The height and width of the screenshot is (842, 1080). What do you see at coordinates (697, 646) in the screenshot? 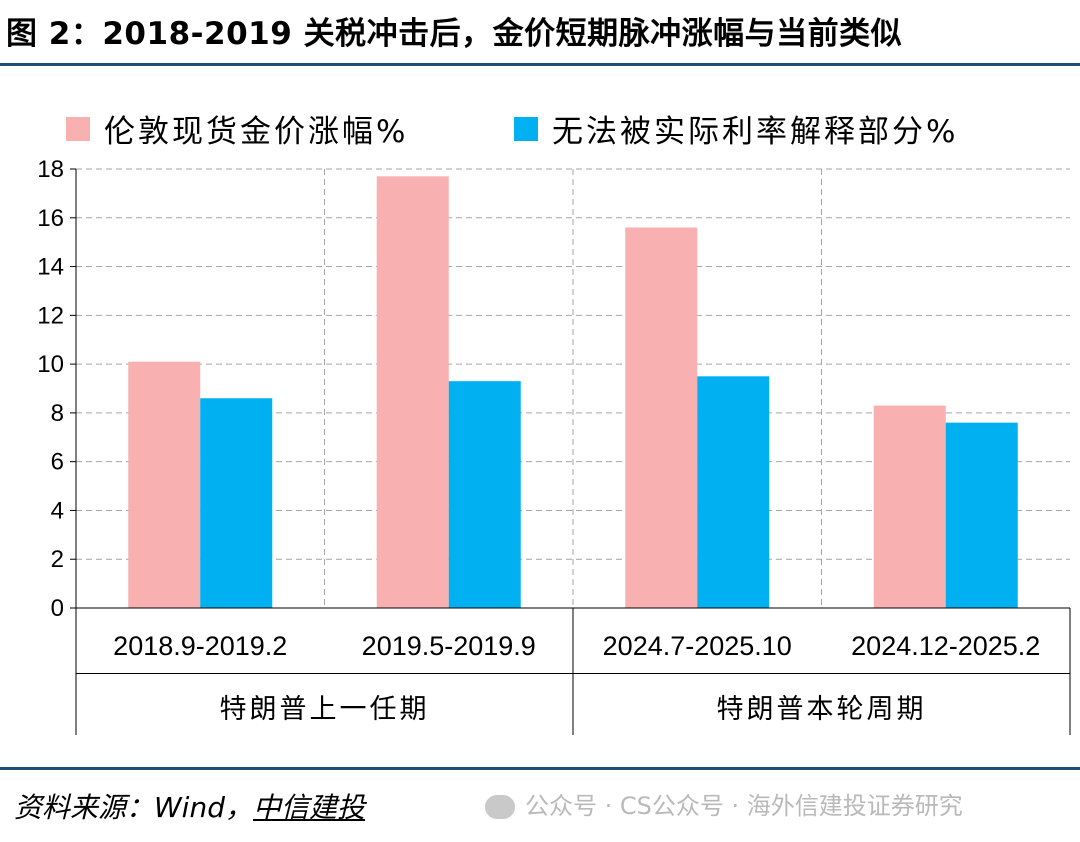
I see `category-label: 2024.7-2025.10` at bounding box center [697, 646].